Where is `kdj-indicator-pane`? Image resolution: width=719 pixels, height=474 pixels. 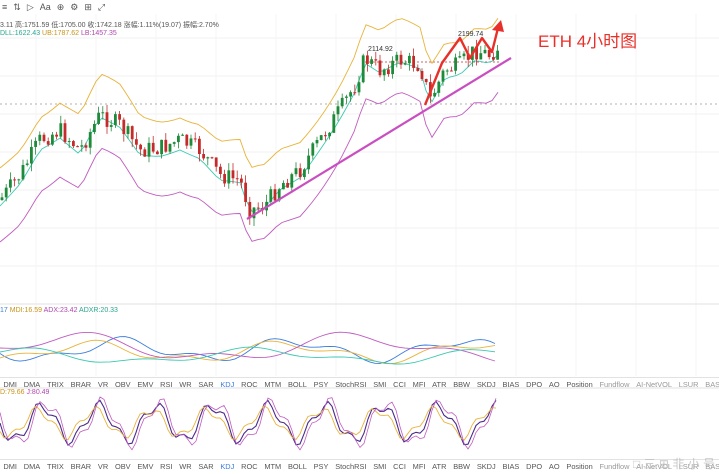
kdj-indicator-pane is located at coordinates (248, 423).